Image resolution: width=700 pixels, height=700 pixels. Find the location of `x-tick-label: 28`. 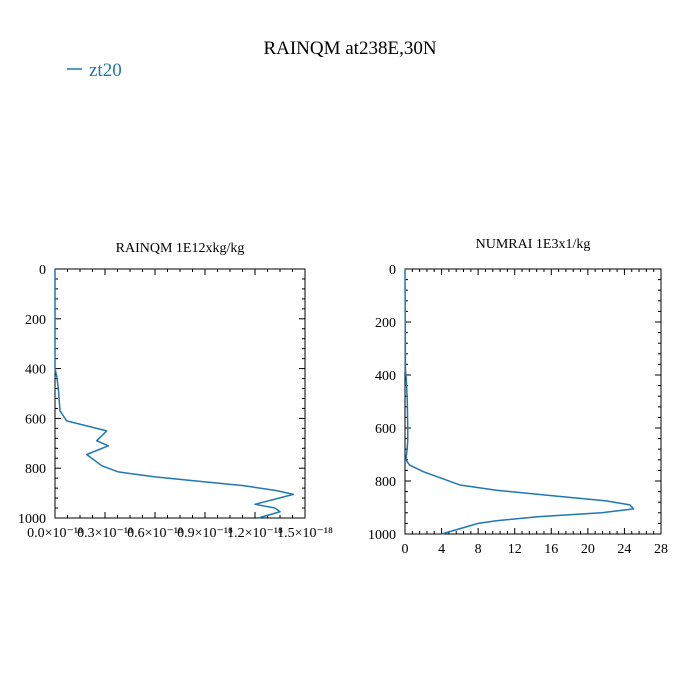

x-tick-label: 28 is located at coordinates (661, 549).